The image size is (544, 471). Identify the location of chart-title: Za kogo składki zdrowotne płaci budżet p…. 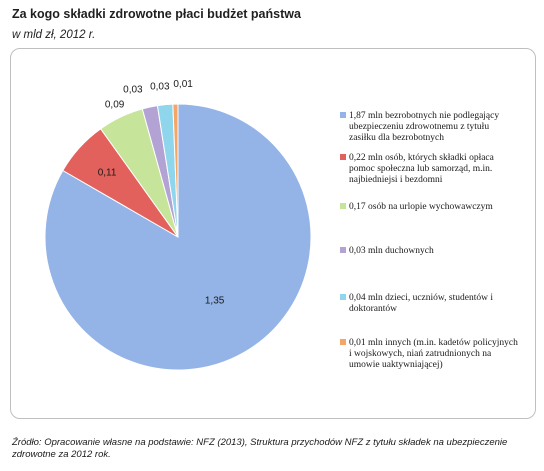
(156, 14).